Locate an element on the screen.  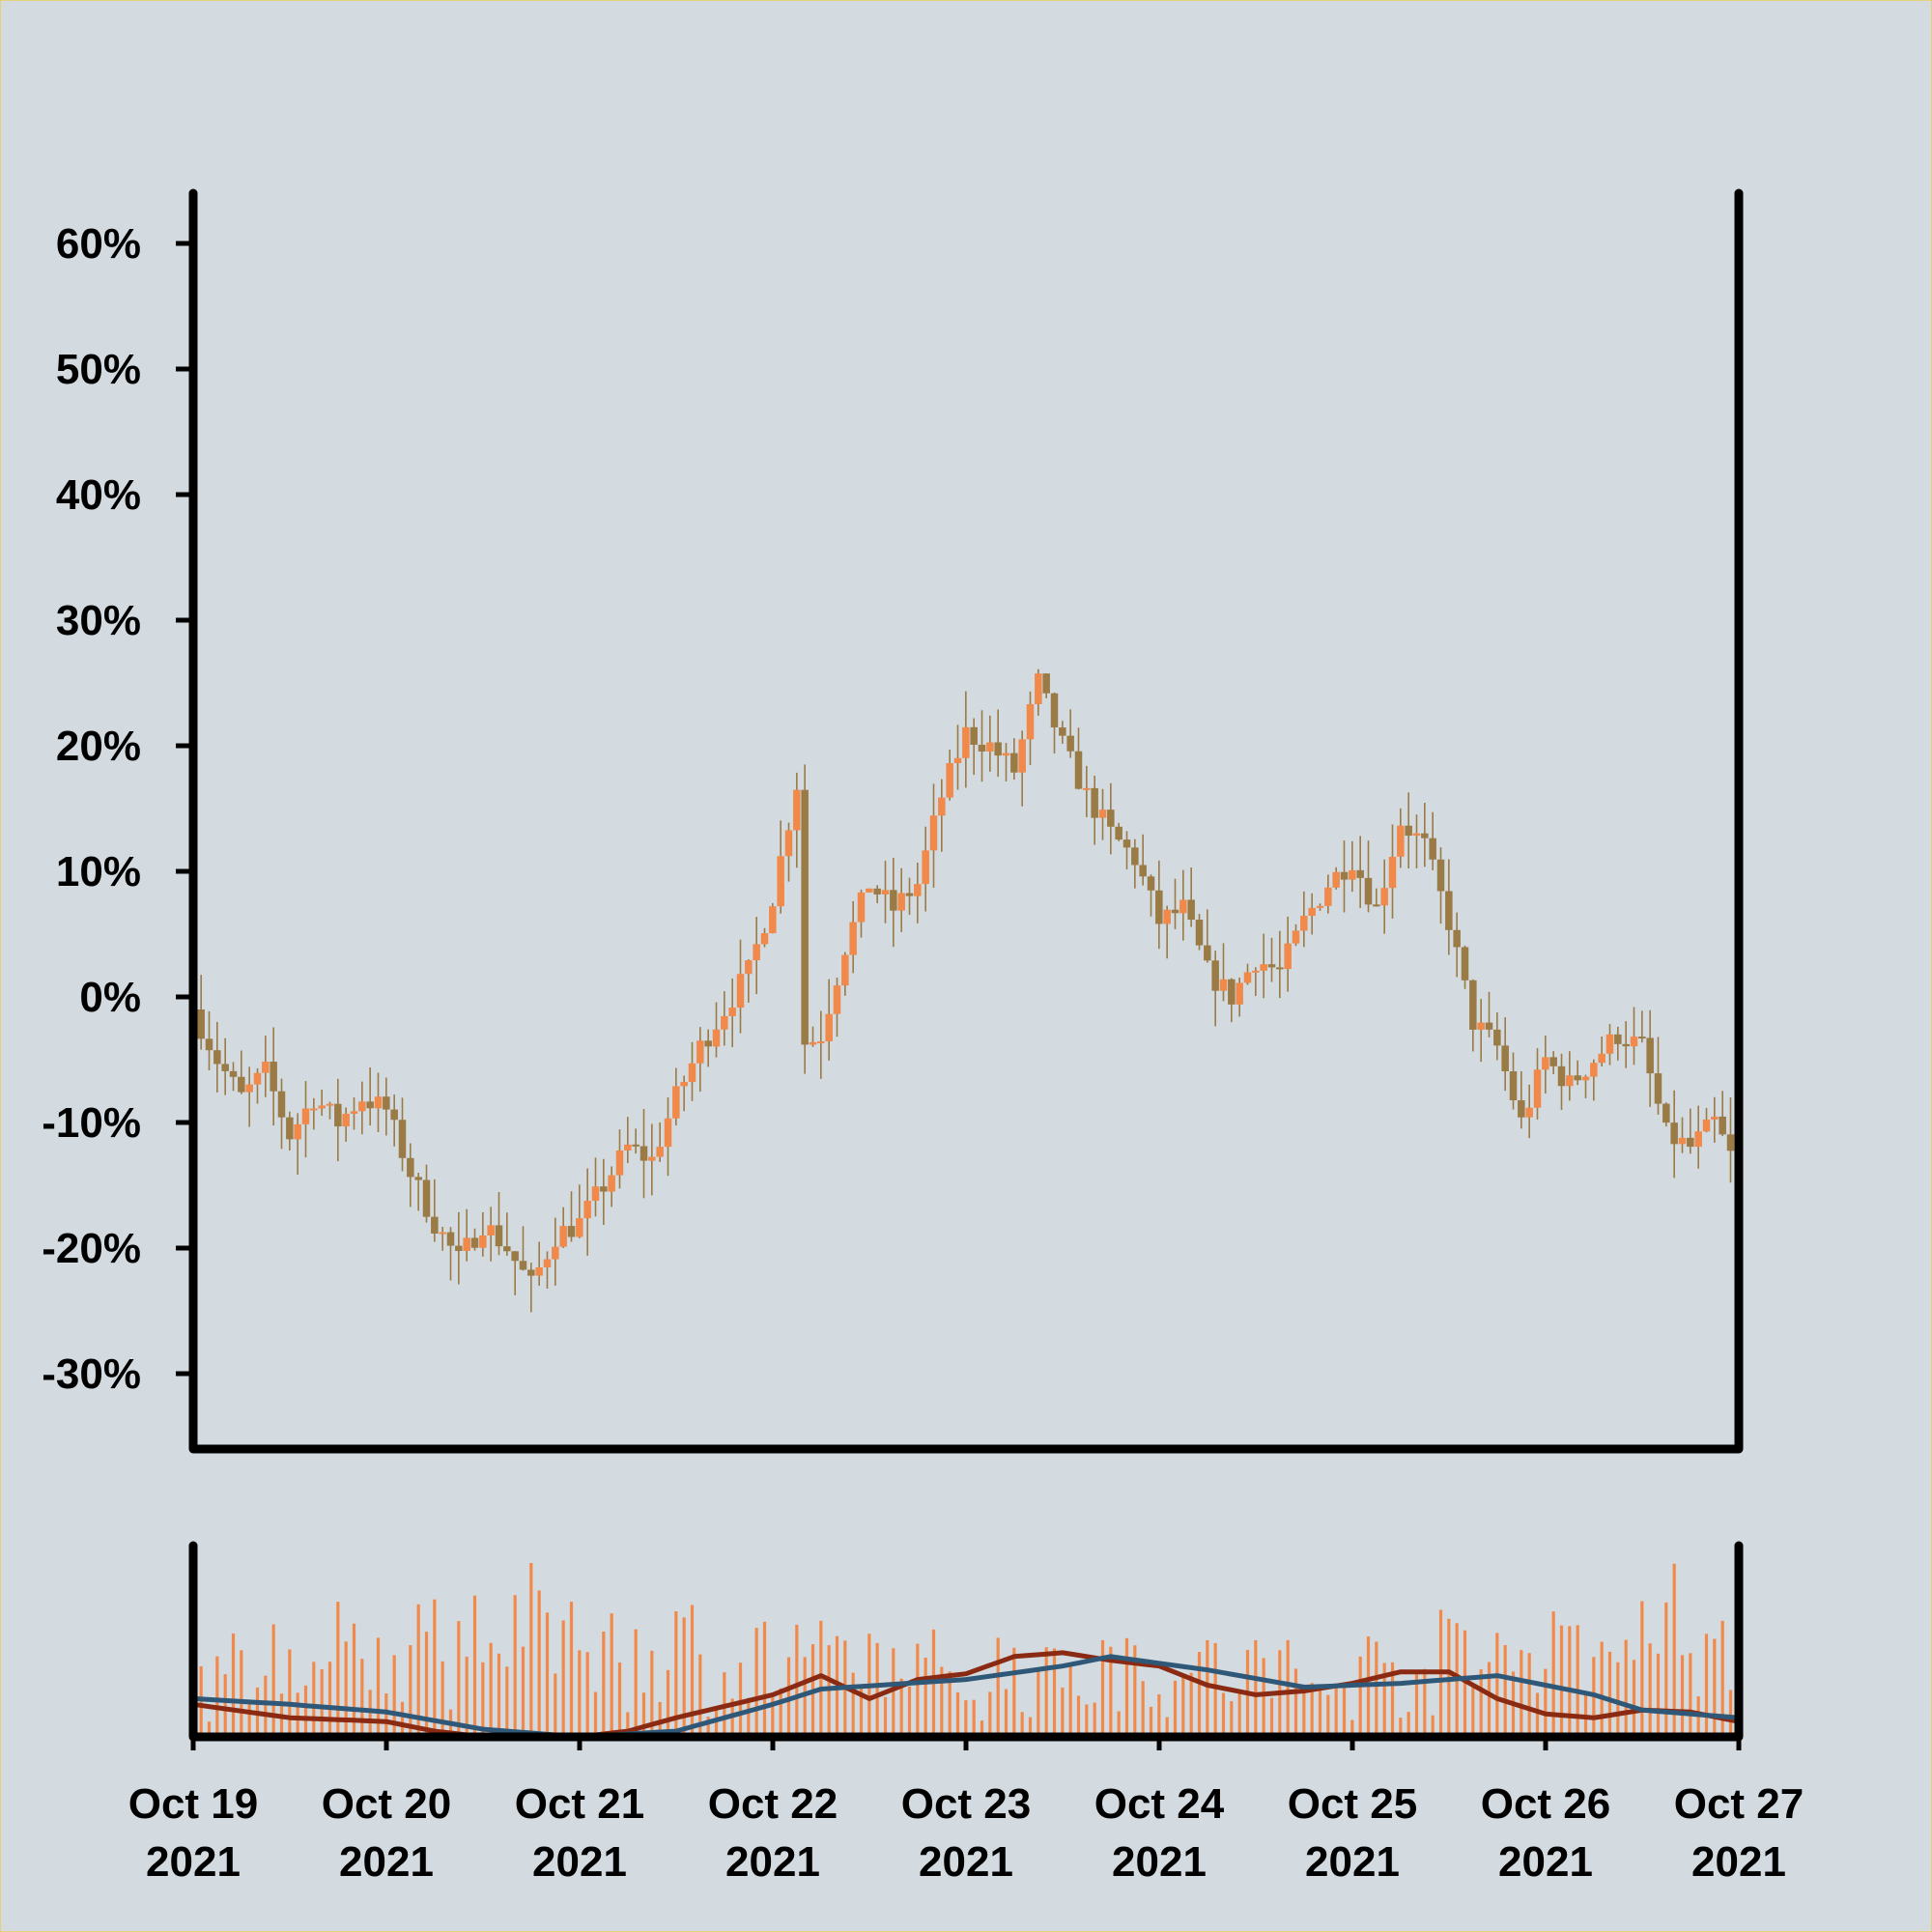
y-tick-label: 50% is located at coordinates (98, 369).